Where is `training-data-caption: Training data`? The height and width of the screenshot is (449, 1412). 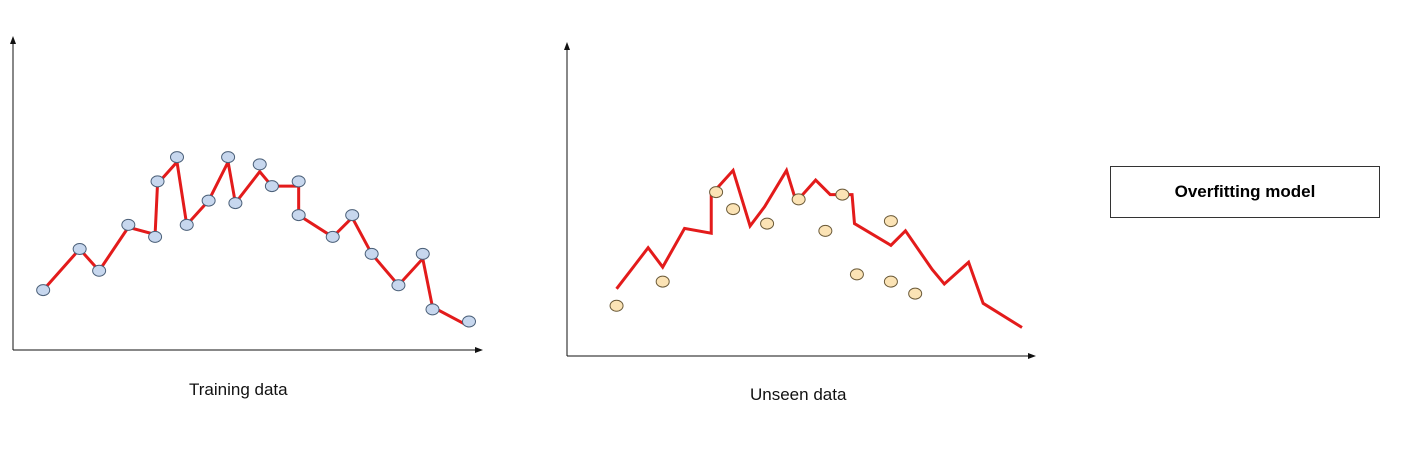
training-data-caption: Training data is located at coordinates (238, 389).